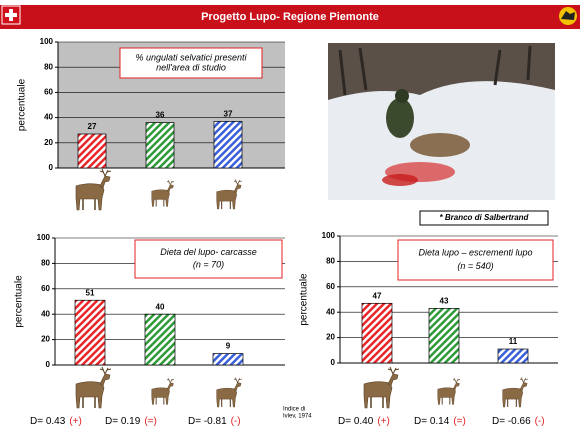 This screenshot has height=434, width=580. Describe the element at coordinates (160, 306) in the screenshot. I see `value-label: 40` at that location.